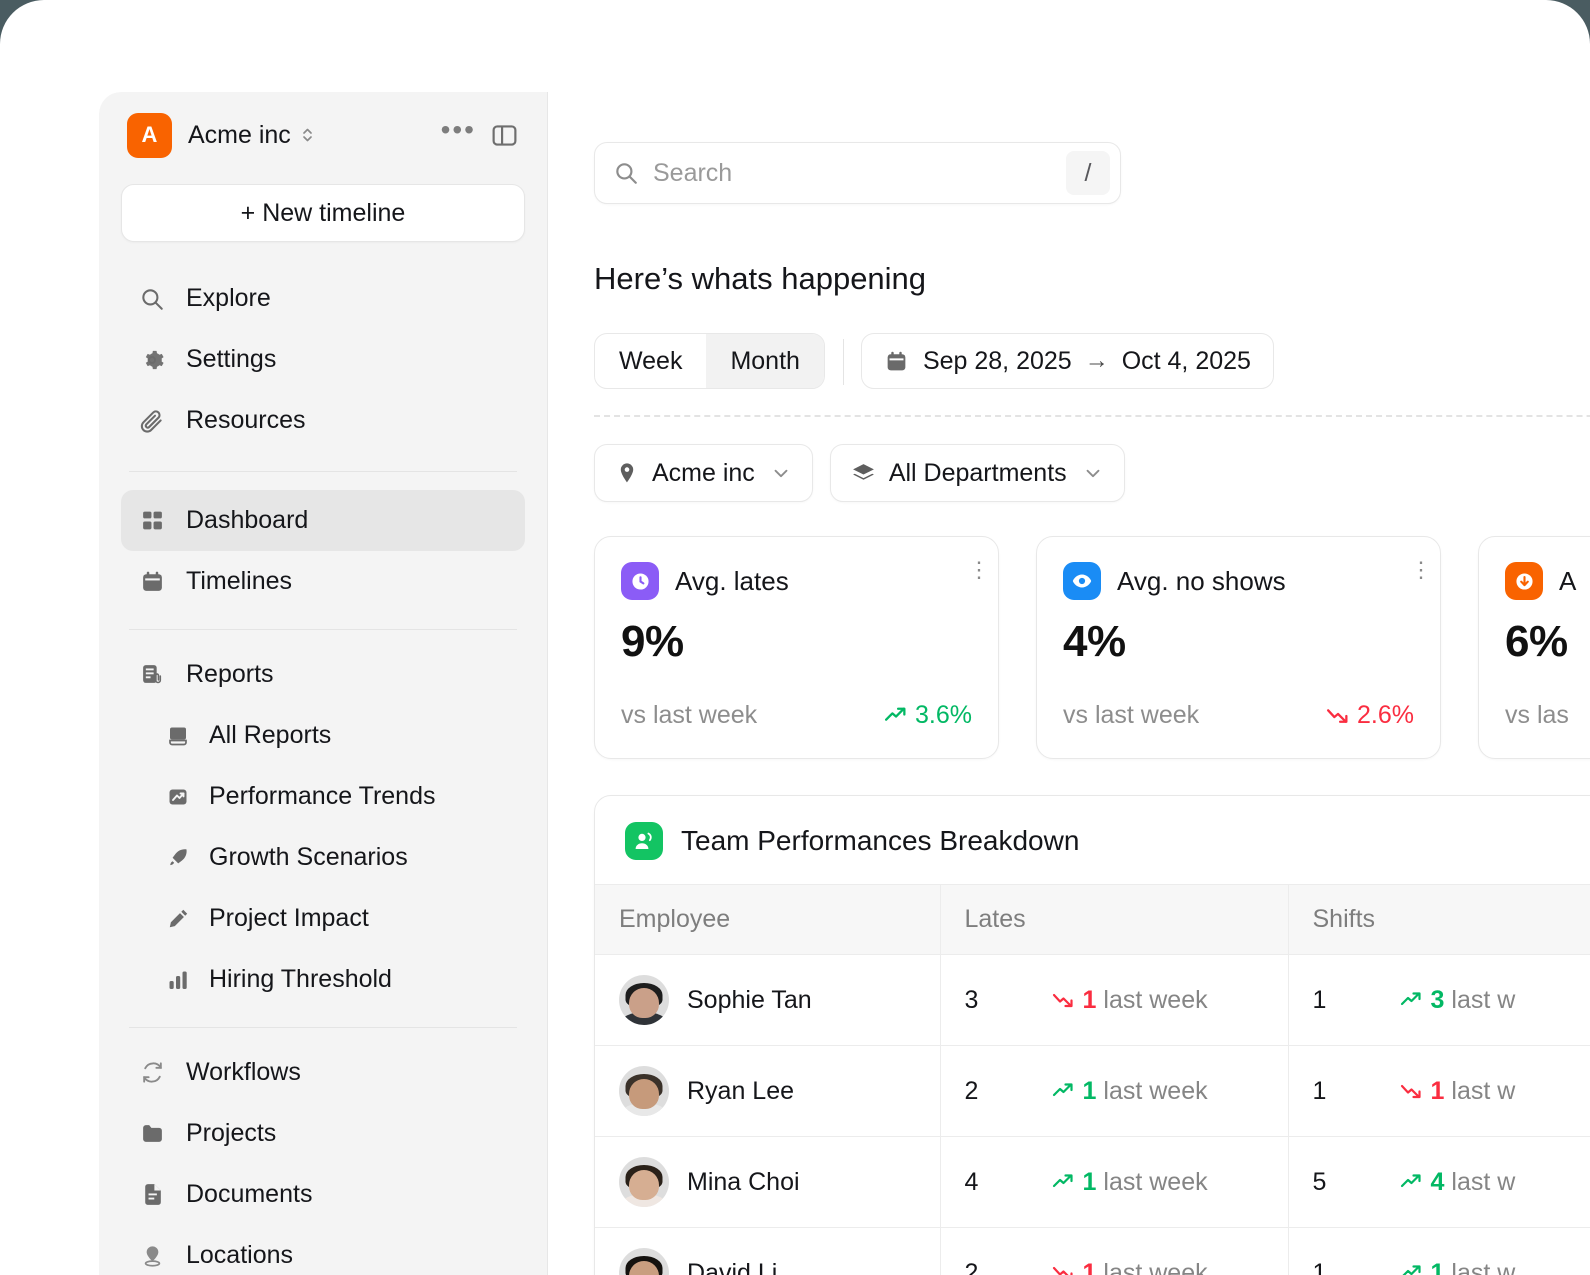  What do you see at coordinates (239, 581) in the screenshot?
I see `sidebar-item-label: Timelines` at bounding box center [239, 581].